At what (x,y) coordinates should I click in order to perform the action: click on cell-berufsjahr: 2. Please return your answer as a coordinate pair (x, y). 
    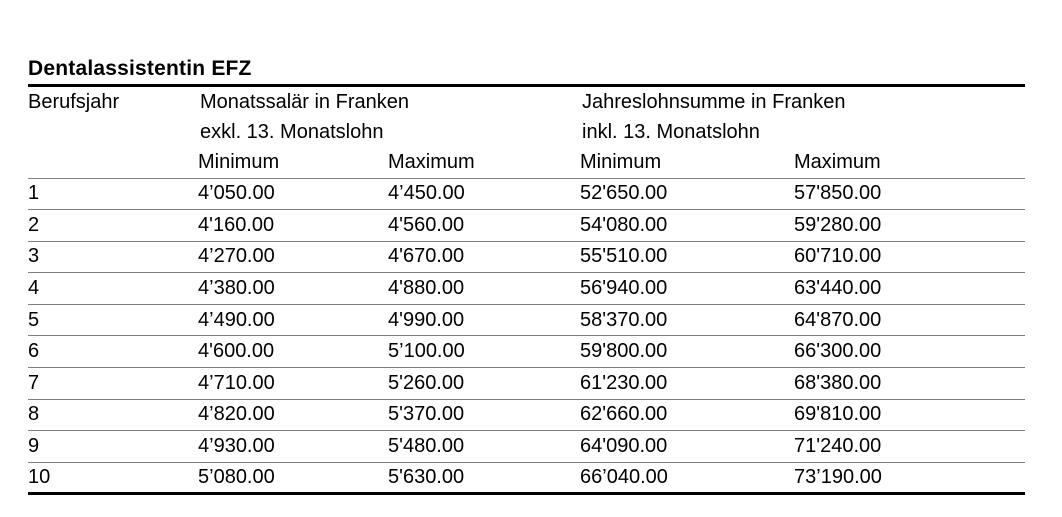
    Looking at the image, I should click on (34, 224).